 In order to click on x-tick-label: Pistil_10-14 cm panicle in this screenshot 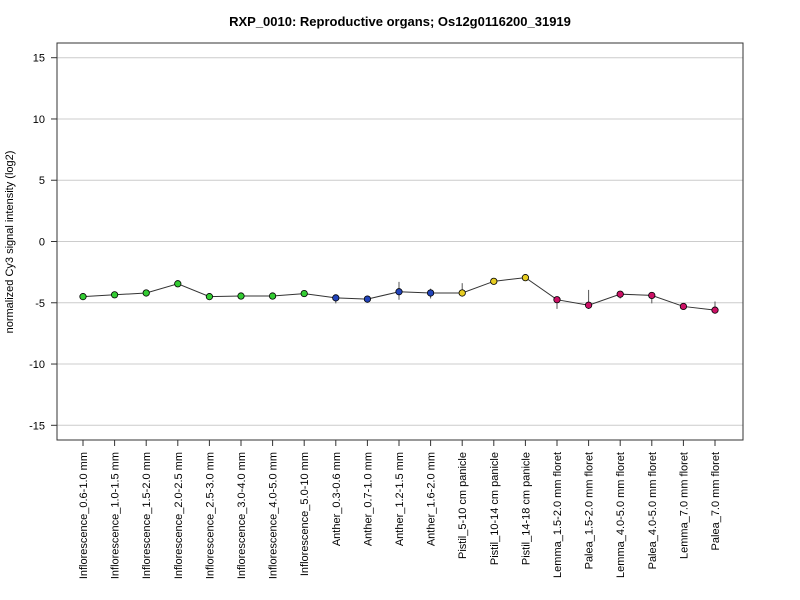, I will do `click(495, 508)`.